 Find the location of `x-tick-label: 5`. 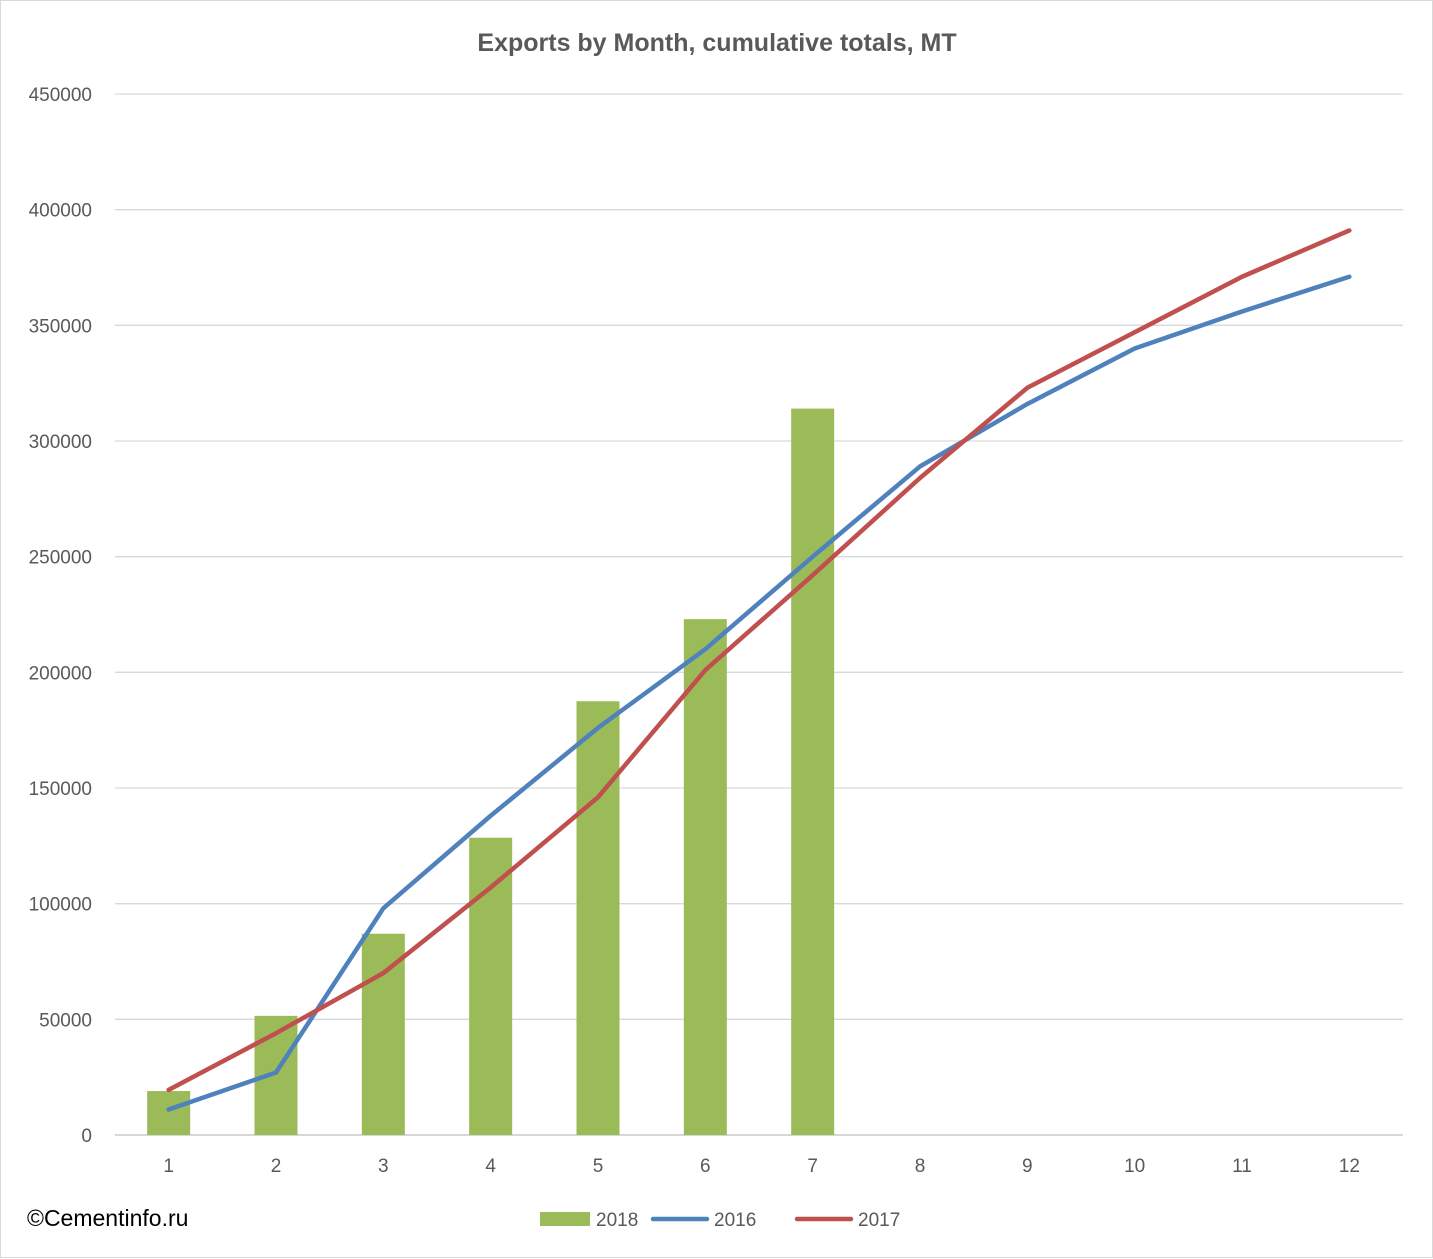

x-tick-label: 5 is located at coordinates (598, 1166).